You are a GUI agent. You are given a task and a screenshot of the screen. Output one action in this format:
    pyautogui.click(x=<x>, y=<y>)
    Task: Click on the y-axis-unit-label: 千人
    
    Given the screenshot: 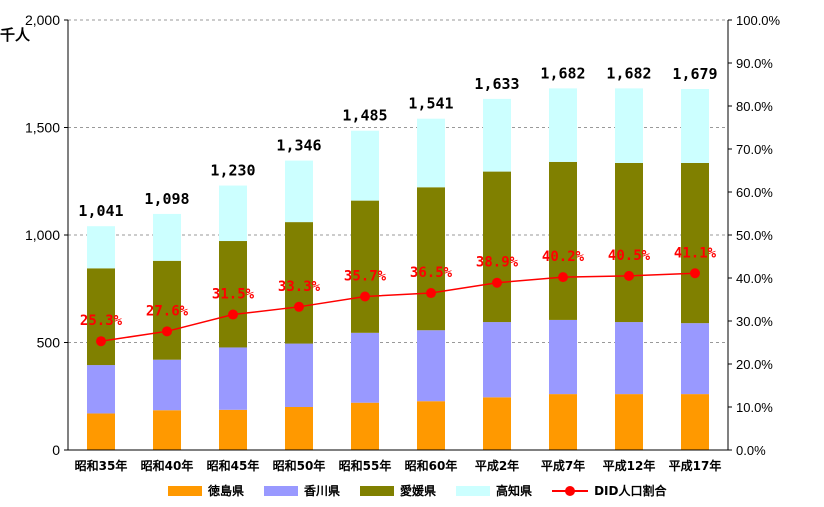 What is the action you would take?
    pyautogui.click(x=15, y=35)
    